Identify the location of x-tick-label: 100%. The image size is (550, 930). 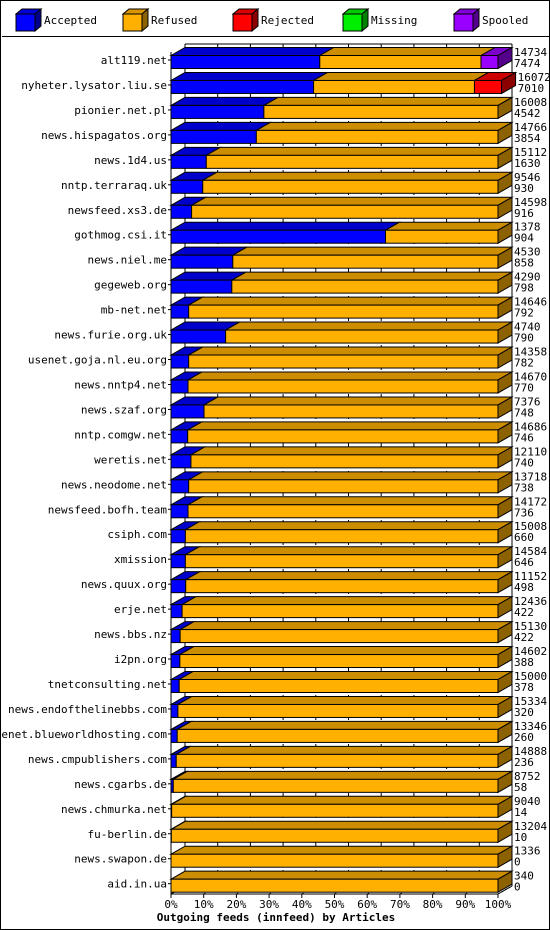
(498, 904).